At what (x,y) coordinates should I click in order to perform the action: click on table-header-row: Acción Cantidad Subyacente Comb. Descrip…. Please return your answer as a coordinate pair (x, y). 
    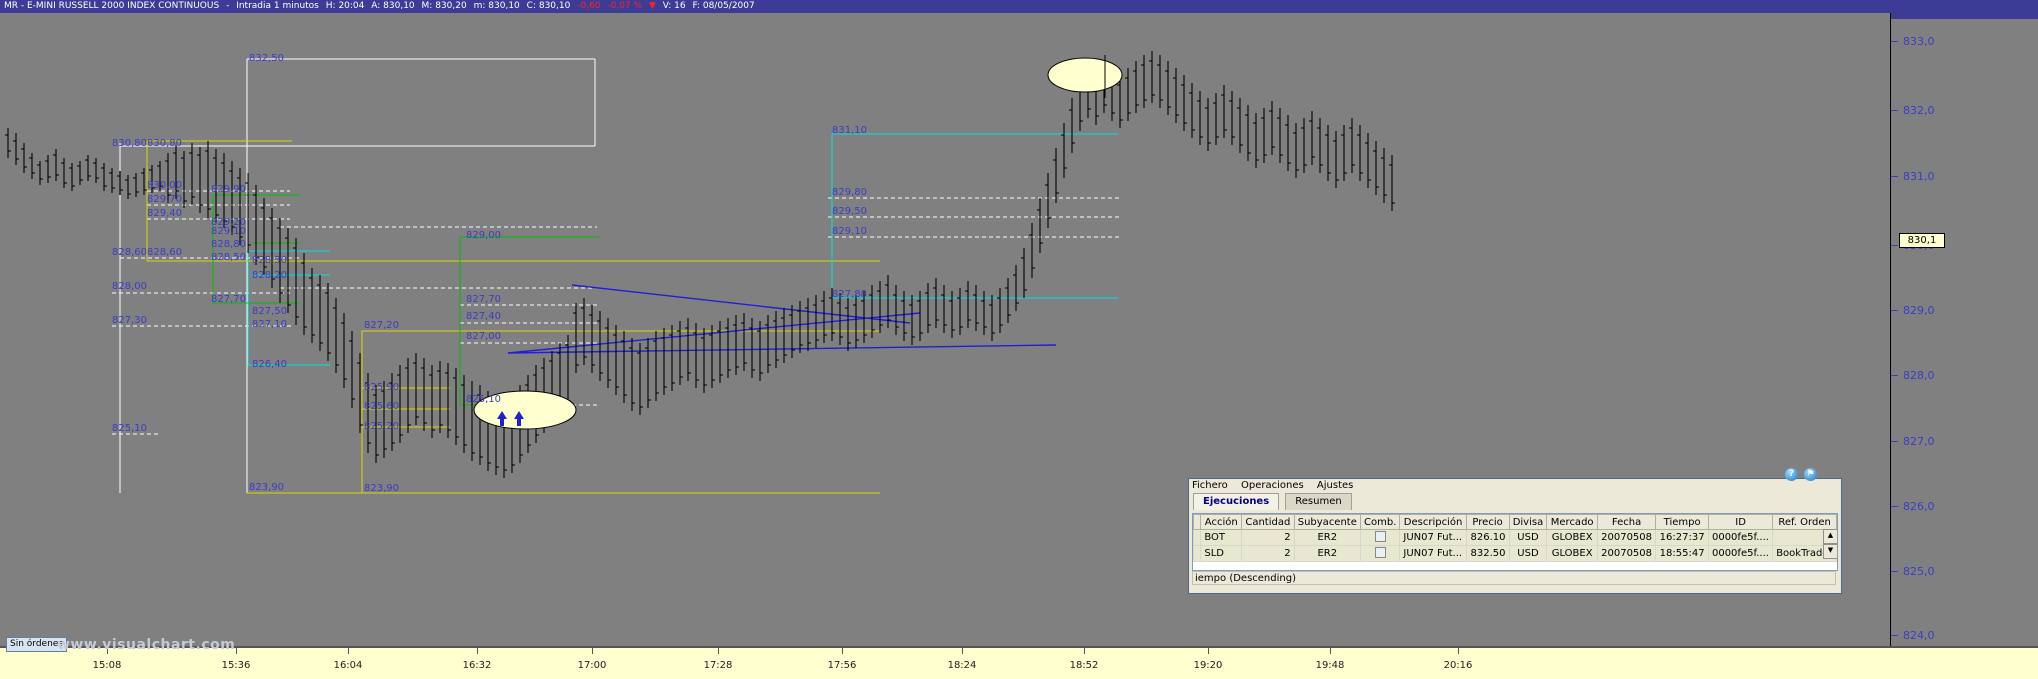
    Looking at the image, I should click on (1515, 522).